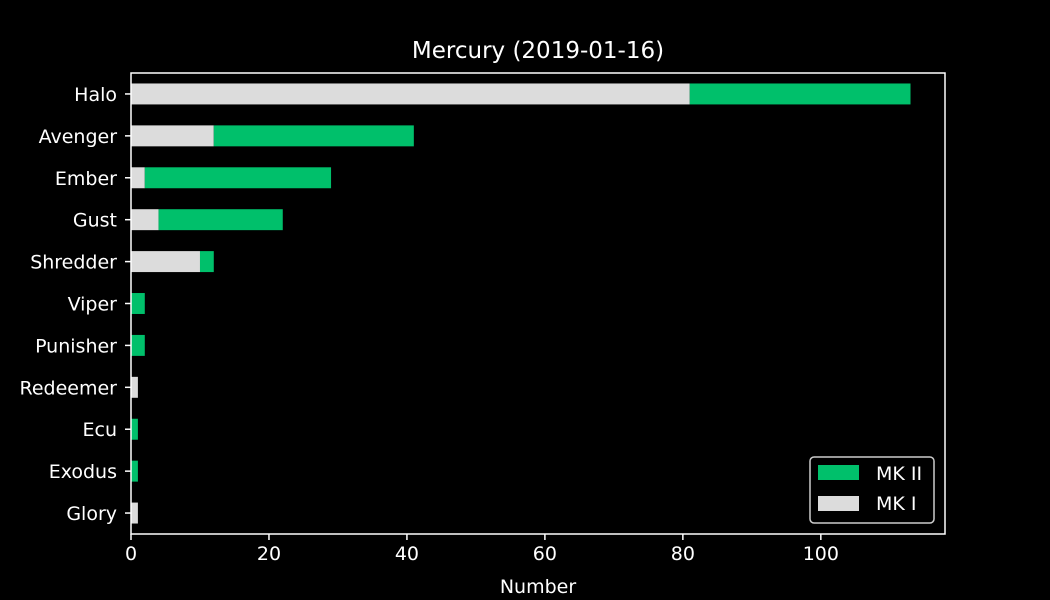  What do you see at coordinates (145, 220) in the screenshot?
I see `bar-gust-mk-i` at bounding box center [145, 220].